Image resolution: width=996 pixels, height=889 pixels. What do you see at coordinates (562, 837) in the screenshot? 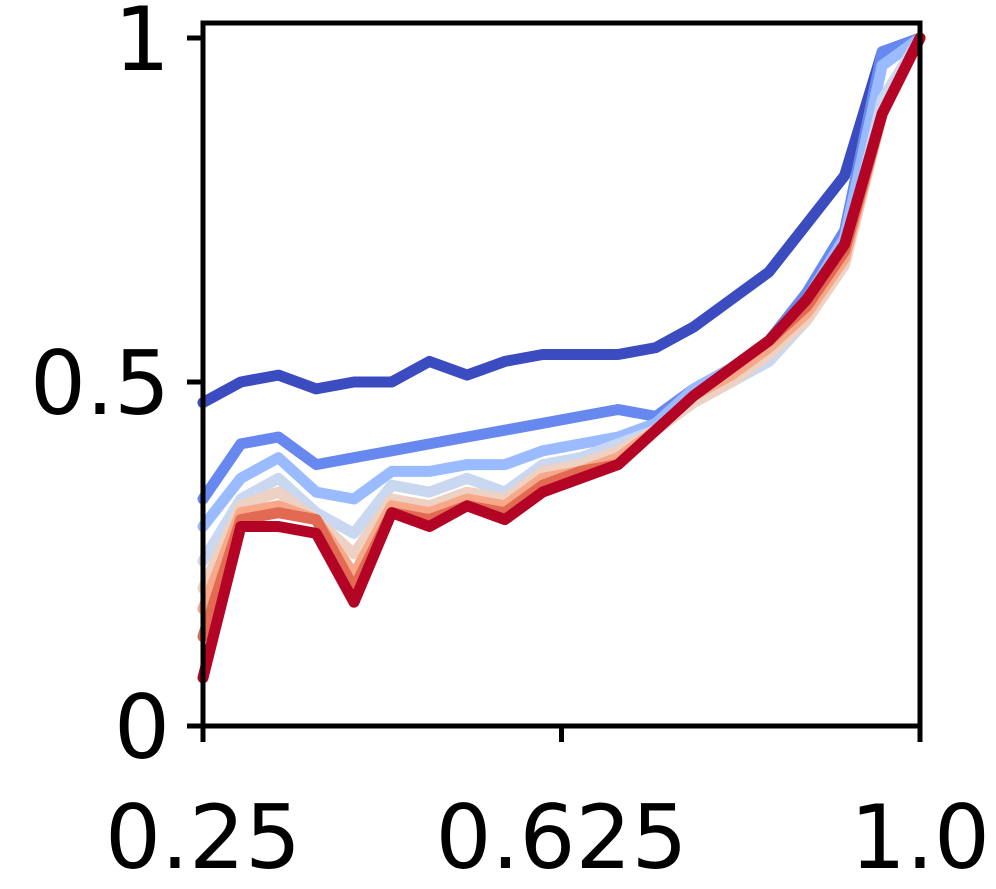
I see `x-tick-label: 0.625` at bounding box center [562, 837].